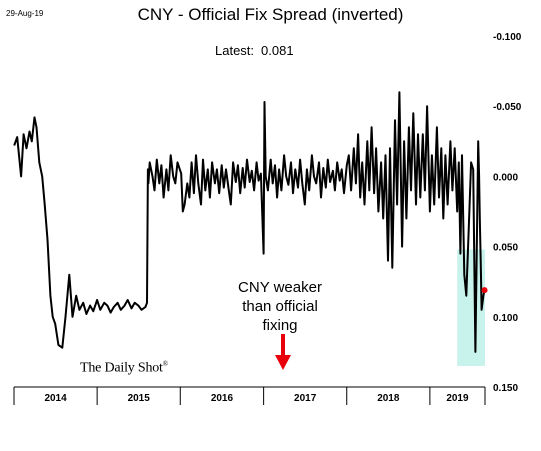  What do you see at coordinates (222, 398) in the screenshot?
I see `x-tick-label: 2016` at bounding box center [222, 398].